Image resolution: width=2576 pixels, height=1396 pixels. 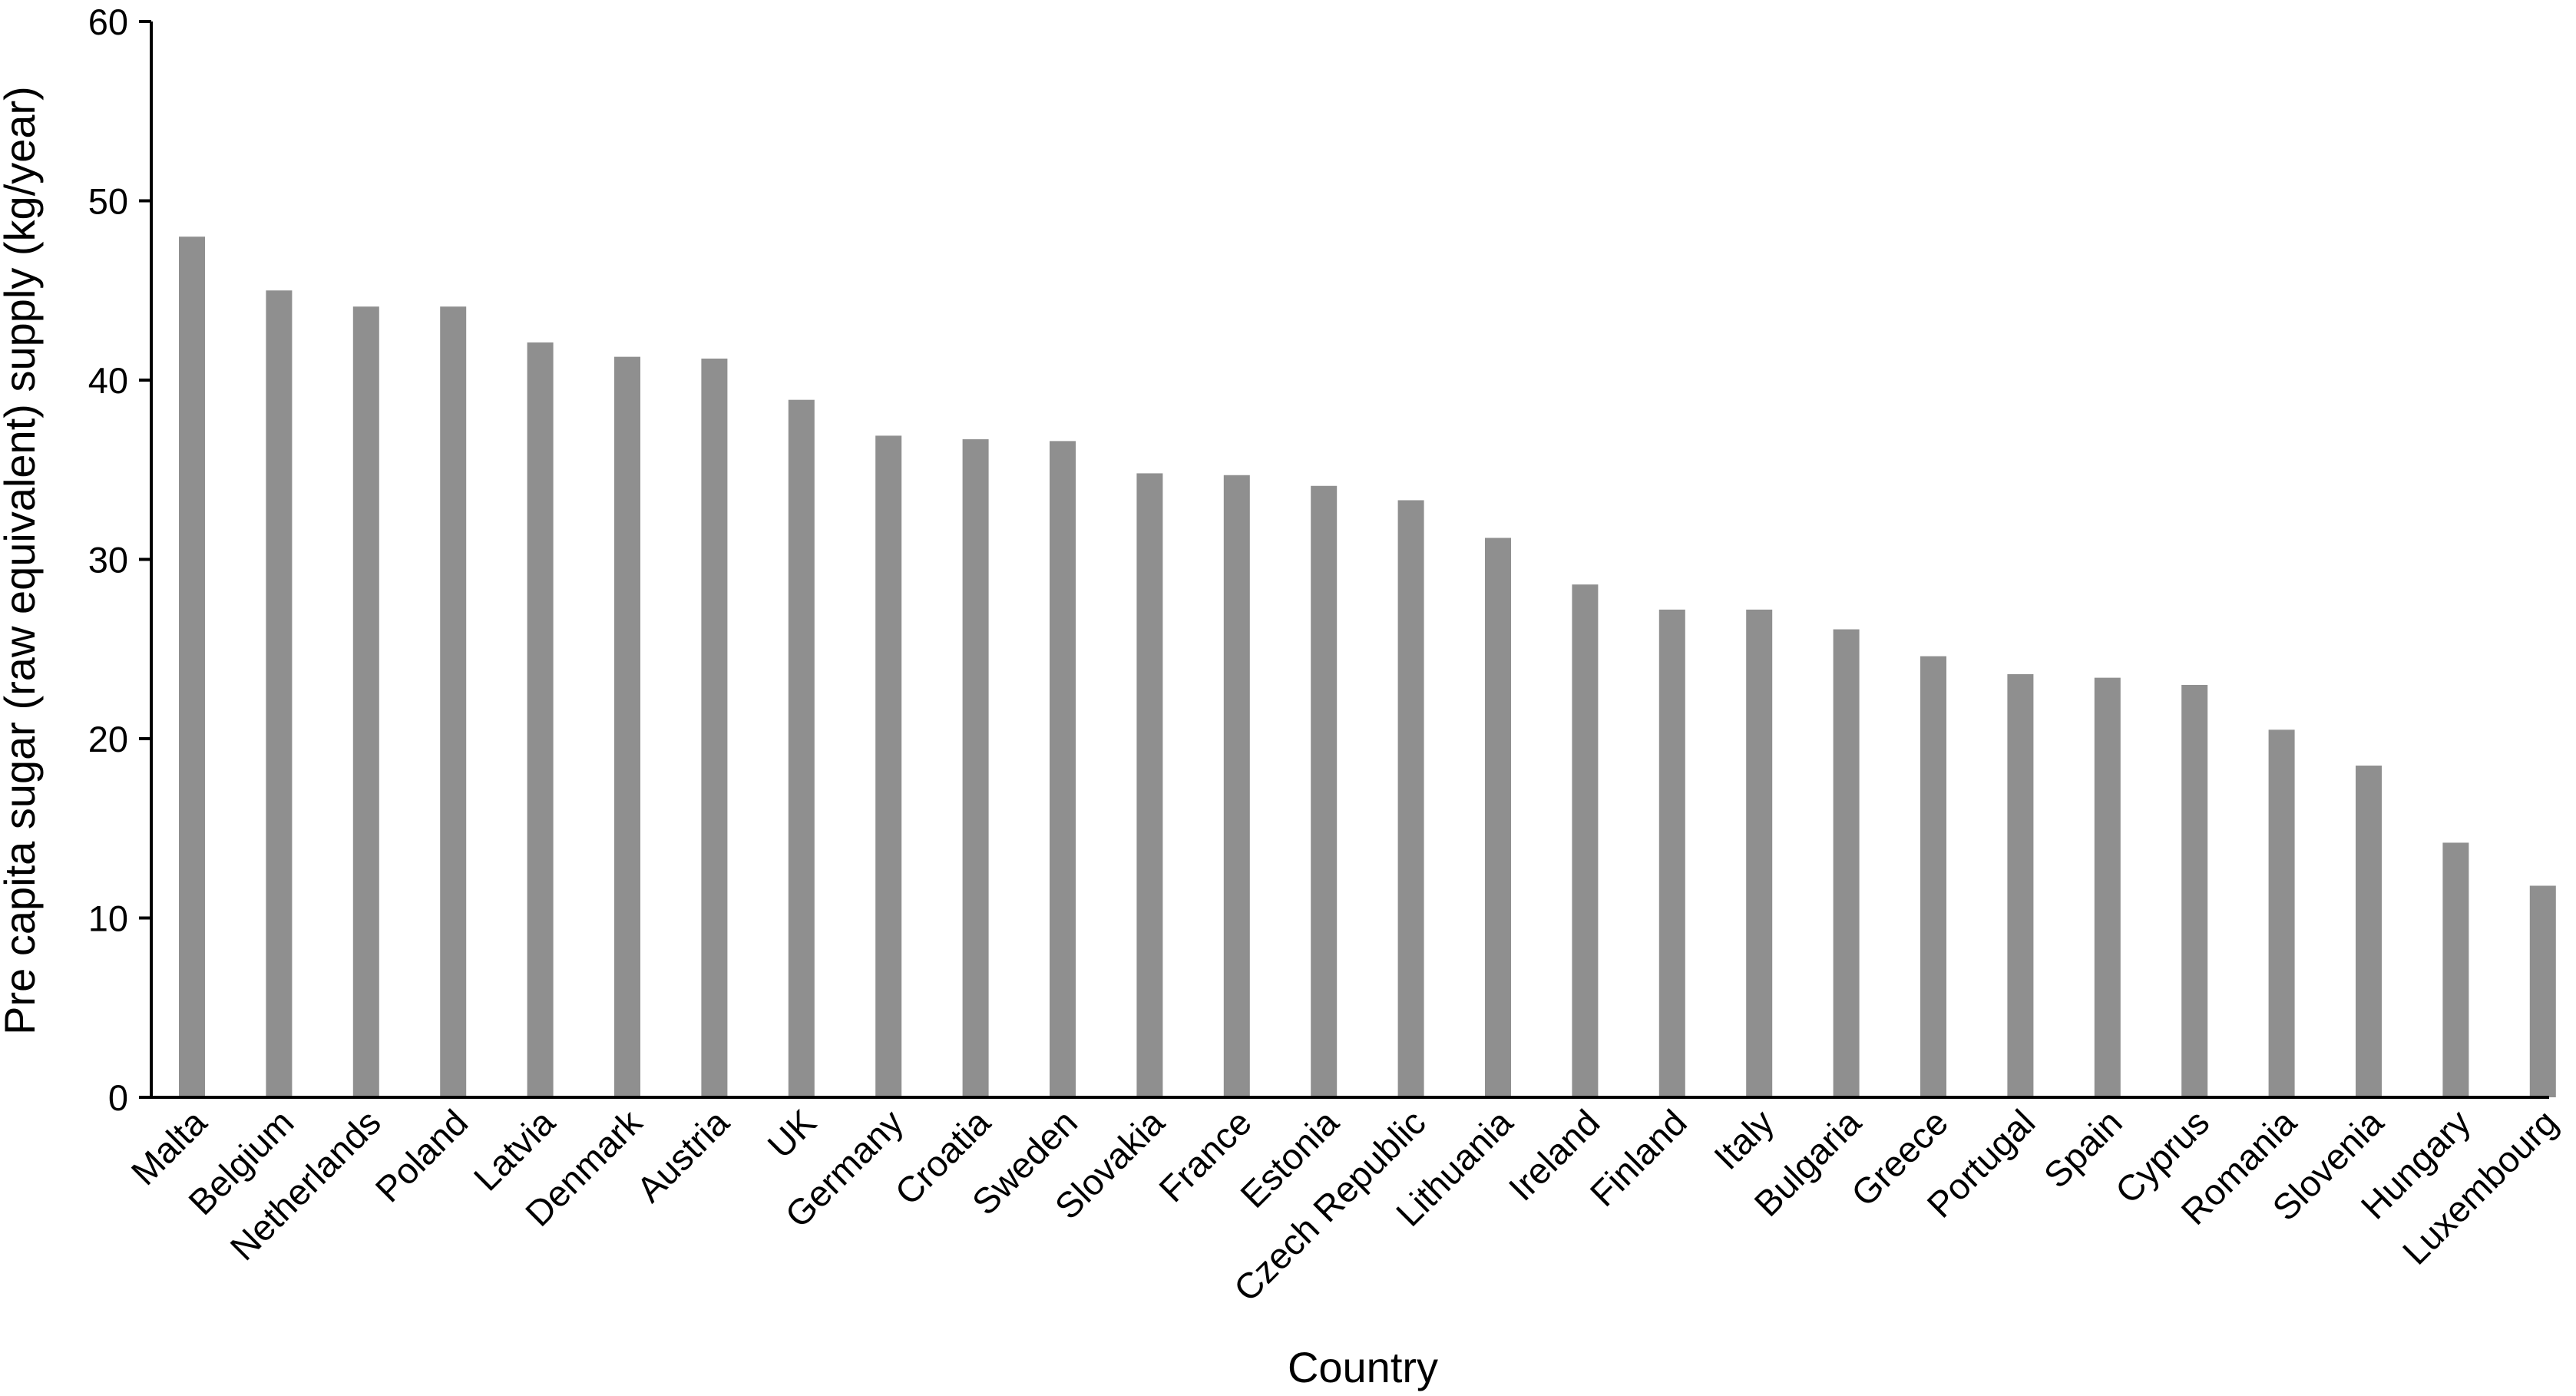 What do you see at coordinates (421, 1156) in the screenshot?
I see `x-tick-label: Poland` at bounding box center [421, 1156].